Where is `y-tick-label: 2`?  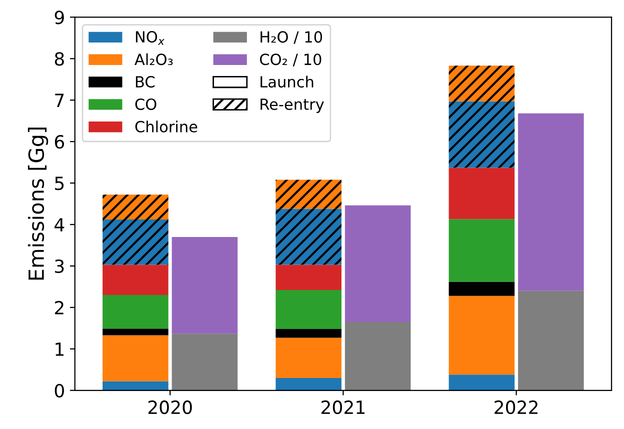
y-tick-label: 2 is located at coordinates (59, 307).